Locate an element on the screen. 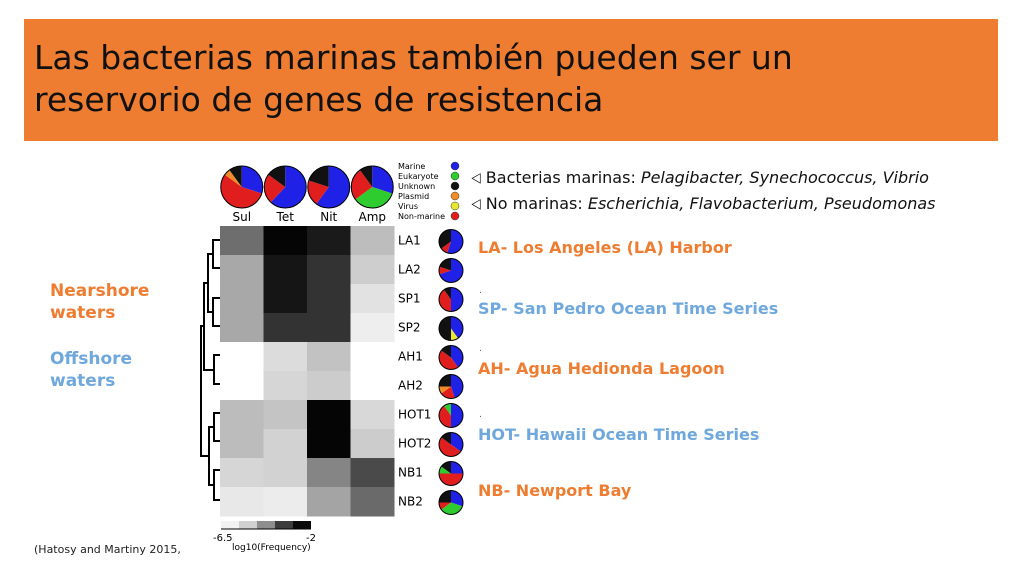 This screenshot has width=1024, height=576. column-pie is located at coordinates (242, 187).